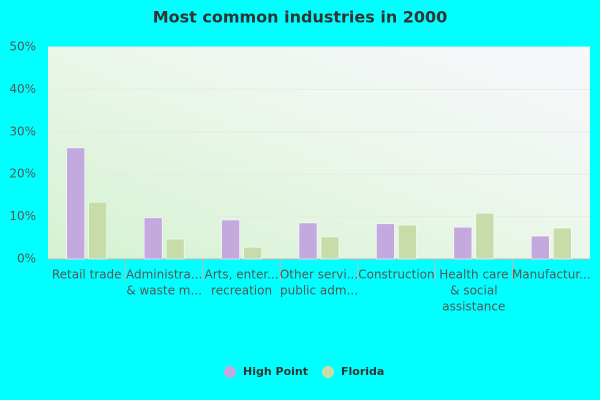  I want to click on y-tick-label: 10%, so click(22, 216).